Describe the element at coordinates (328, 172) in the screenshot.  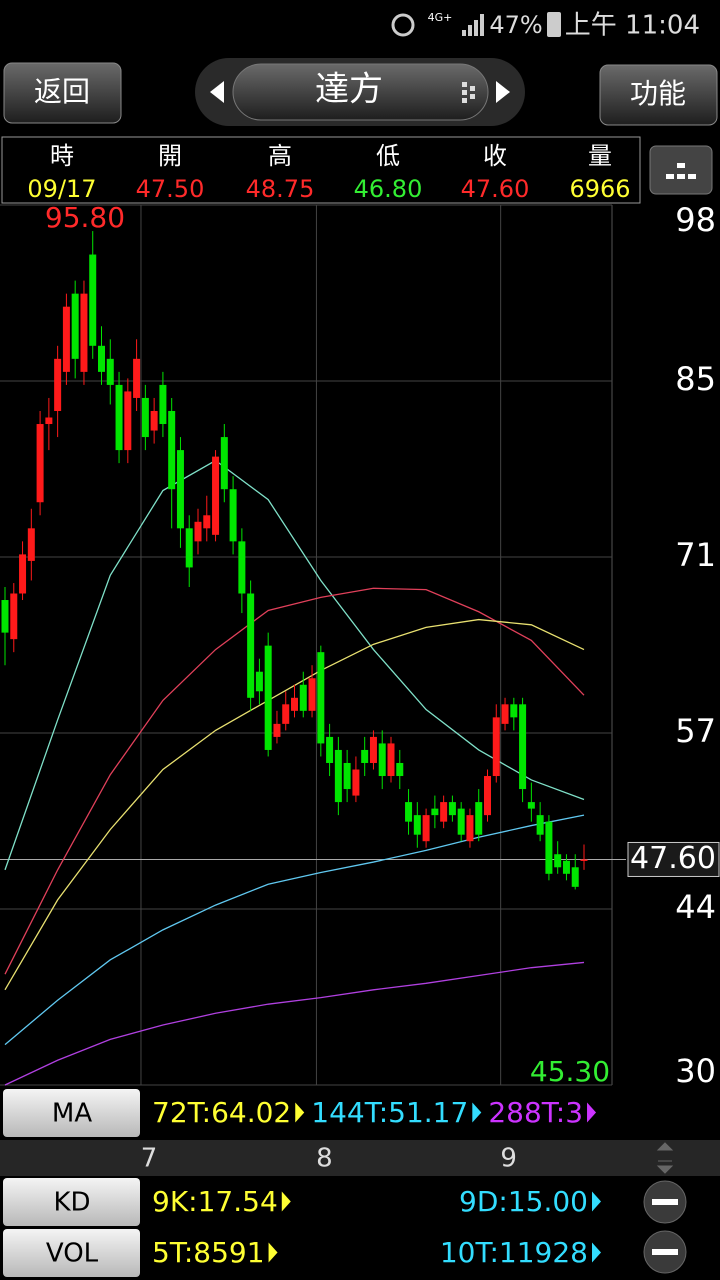
I see `quote: 時 09/17 開 47.50 高 48.75 低 46.80 收 47.60 量 6966` at that location.